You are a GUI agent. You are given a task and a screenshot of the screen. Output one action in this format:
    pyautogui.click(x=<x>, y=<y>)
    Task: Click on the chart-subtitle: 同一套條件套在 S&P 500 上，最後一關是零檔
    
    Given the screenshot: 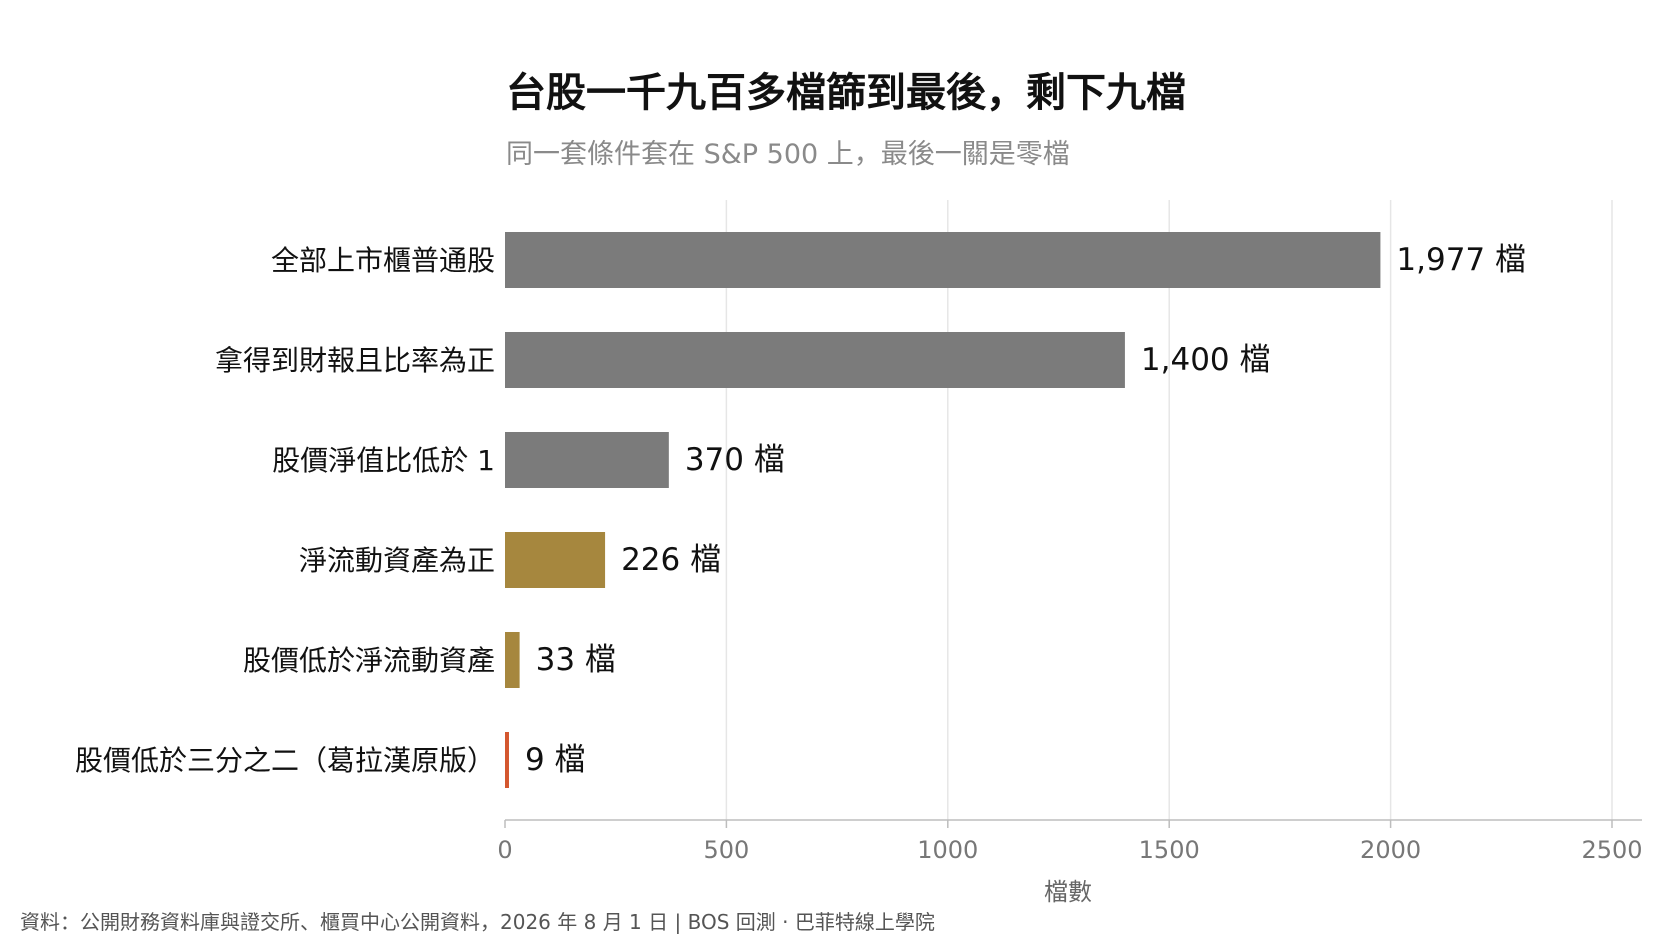 What is the action you would take?
    pyautogui.click(x=788, y=154)
    